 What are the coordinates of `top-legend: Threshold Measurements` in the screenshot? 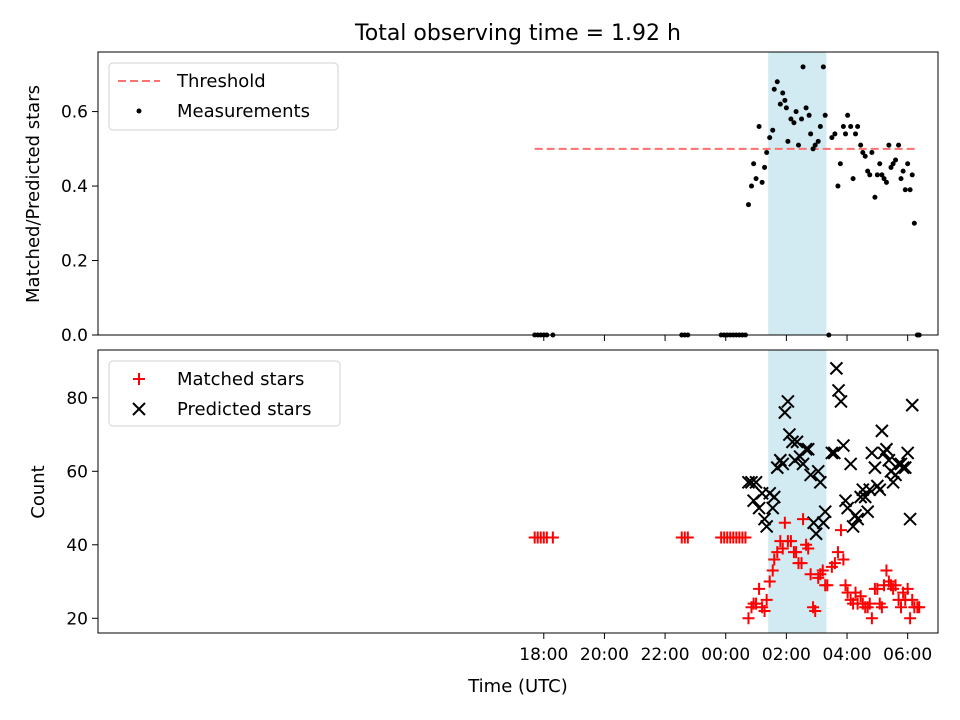 It's located at (223, 96).